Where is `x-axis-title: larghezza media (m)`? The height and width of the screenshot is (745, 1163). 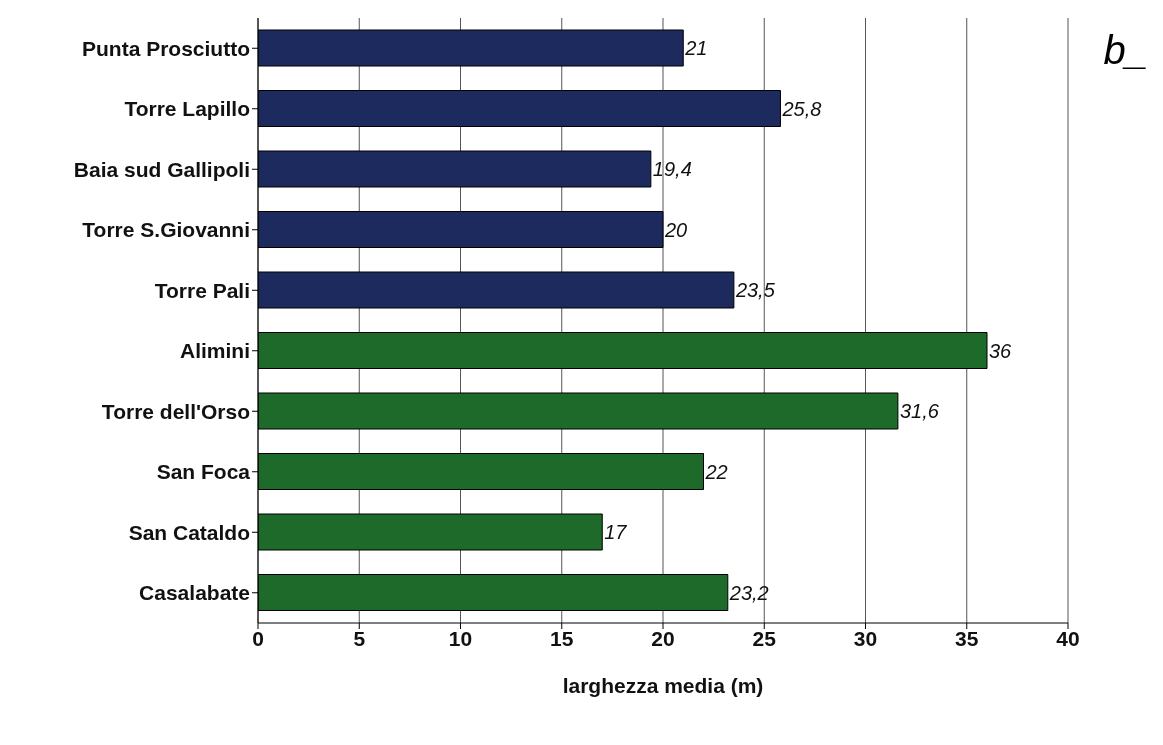 x-axis-title: larghezza media (m) is located at coordinates (663, 685).